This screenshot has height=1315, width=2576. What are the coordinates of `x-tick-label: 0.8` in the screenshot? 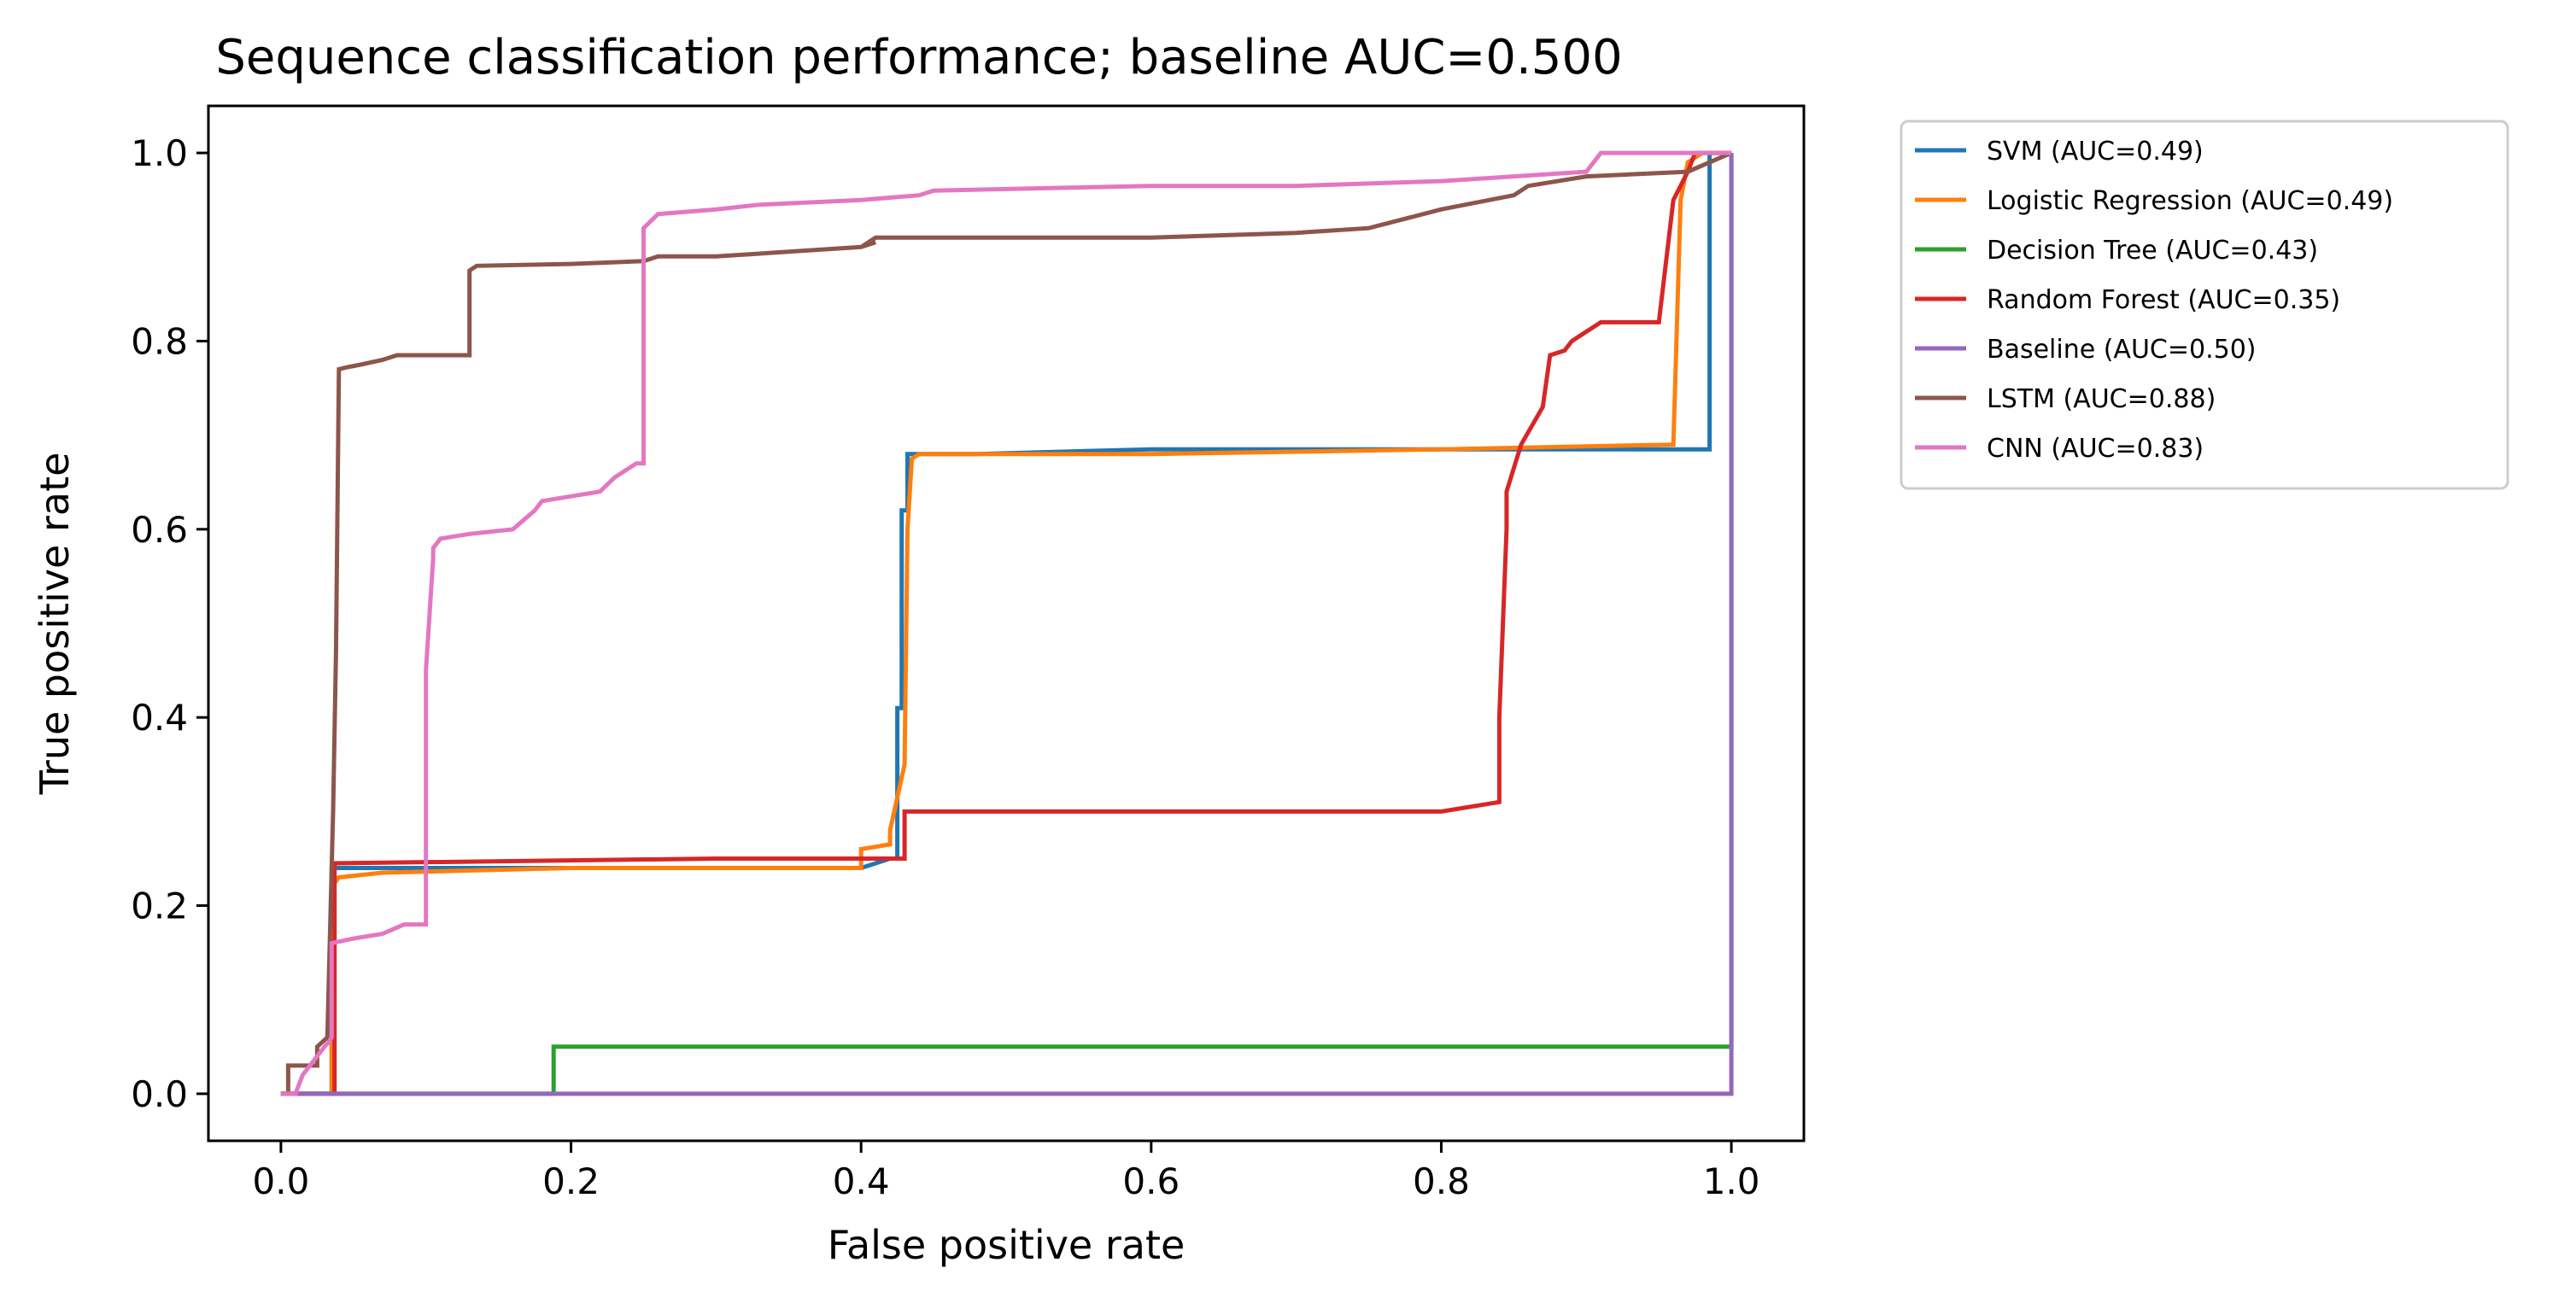 It's located at (1441, 1181).